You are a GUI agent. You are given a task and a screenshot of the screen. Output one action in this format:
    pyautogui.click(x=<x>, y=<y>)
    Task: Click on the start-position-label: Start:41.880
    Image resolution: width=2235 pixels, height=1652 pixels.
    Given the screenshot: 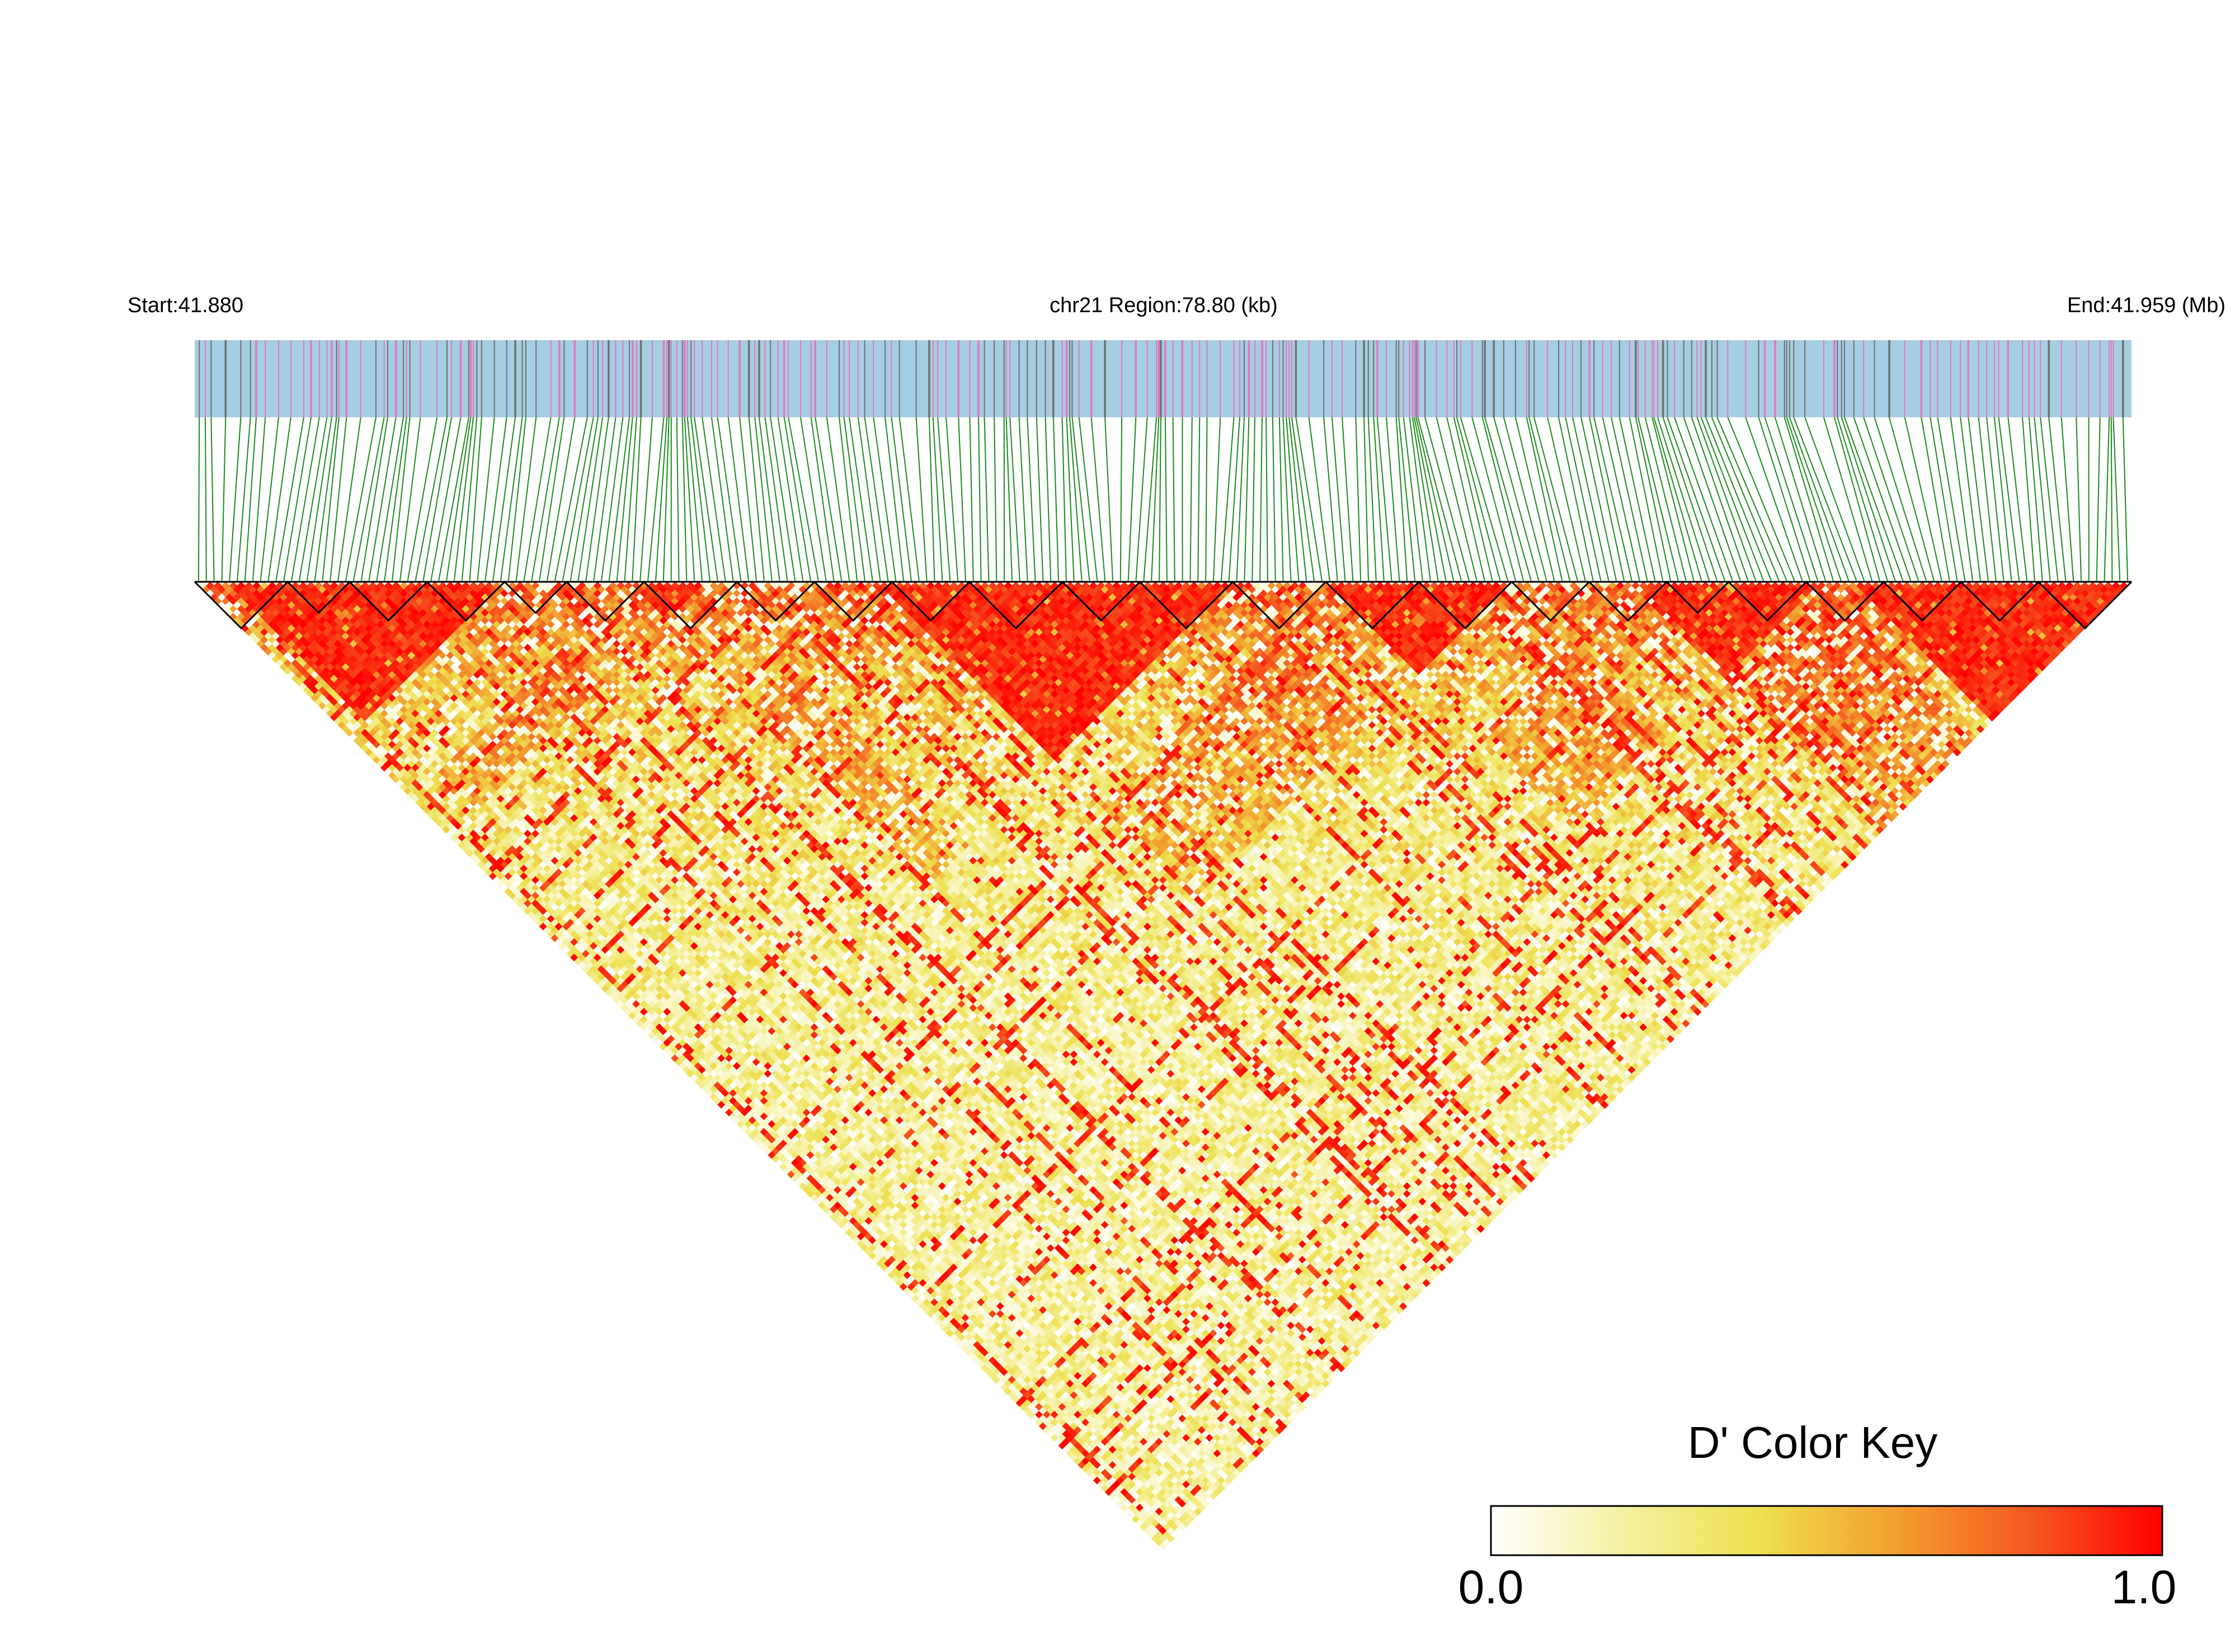 What is the action you would take?
    pyautogui.click(x=185, y=306)
    